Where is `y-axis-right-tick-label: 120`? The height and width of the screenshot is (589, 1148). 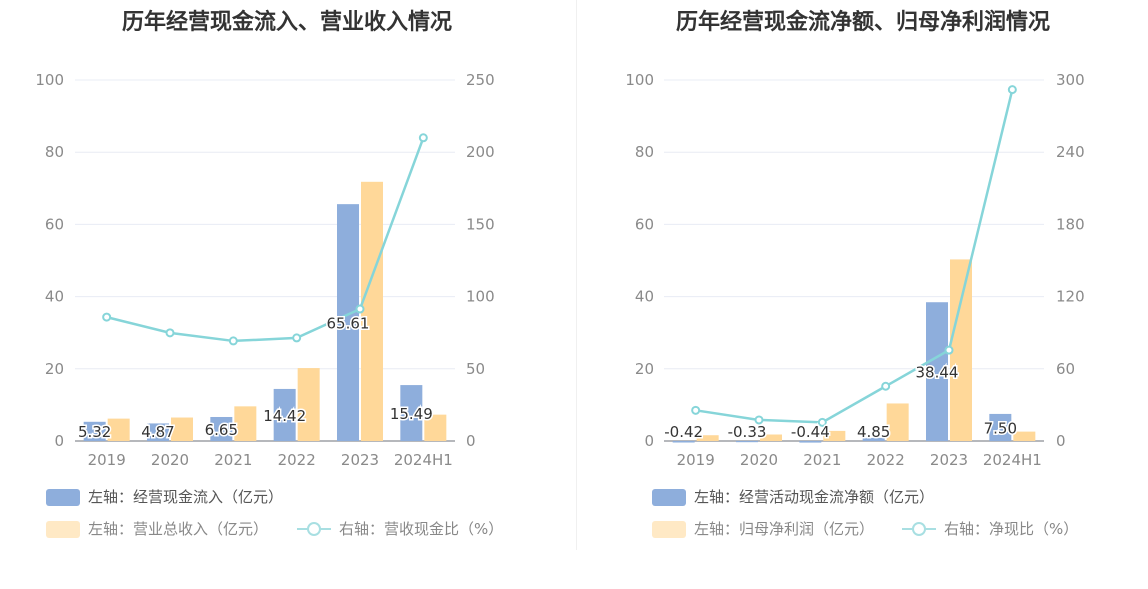 y-axis-right-tick-label: 120 is located at coordinates (1070, 297).